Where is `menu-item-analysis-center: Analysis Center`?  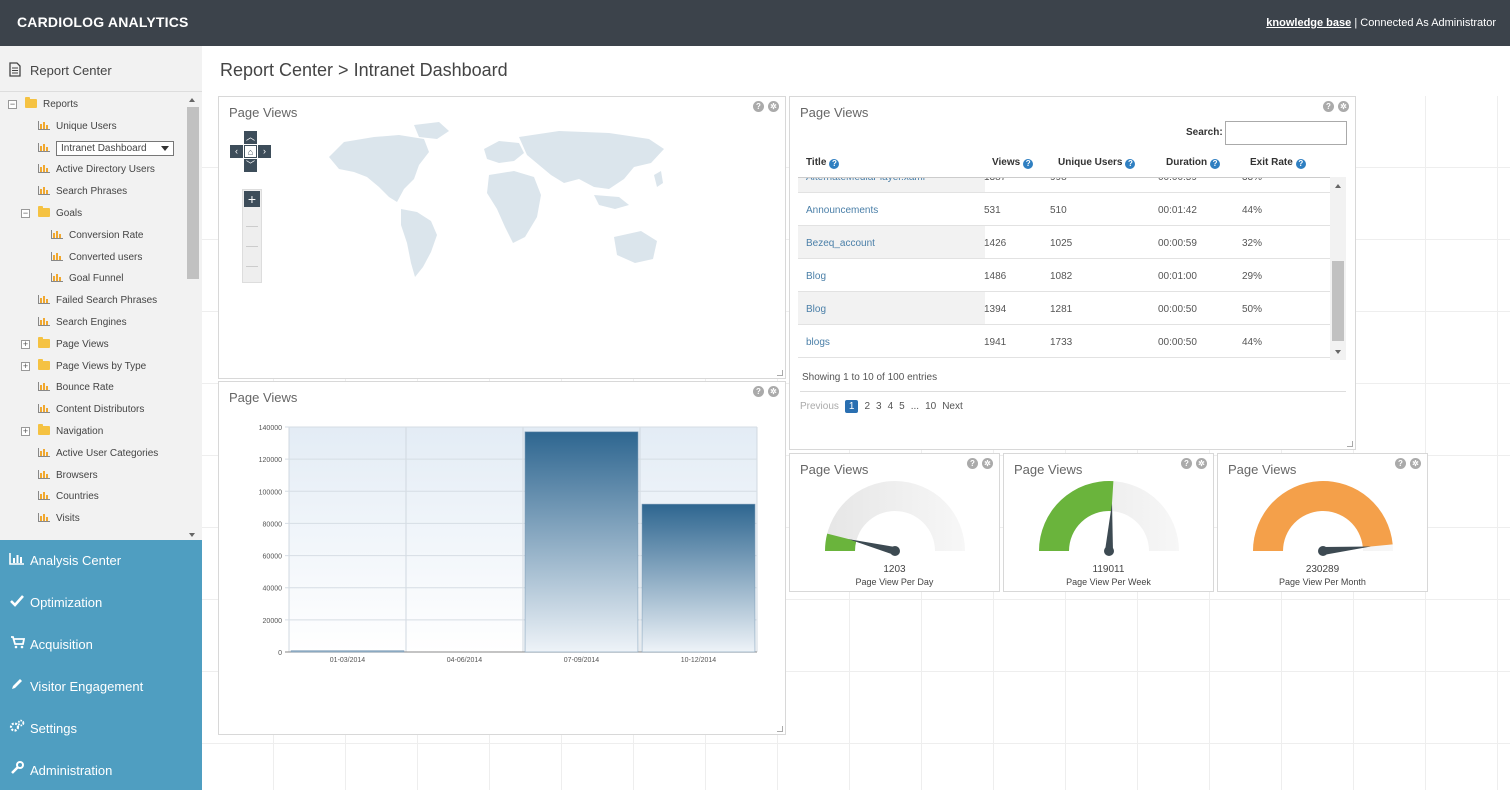
menu-item-analysis-center: Analysis Center is located at coordinates (101, 561).